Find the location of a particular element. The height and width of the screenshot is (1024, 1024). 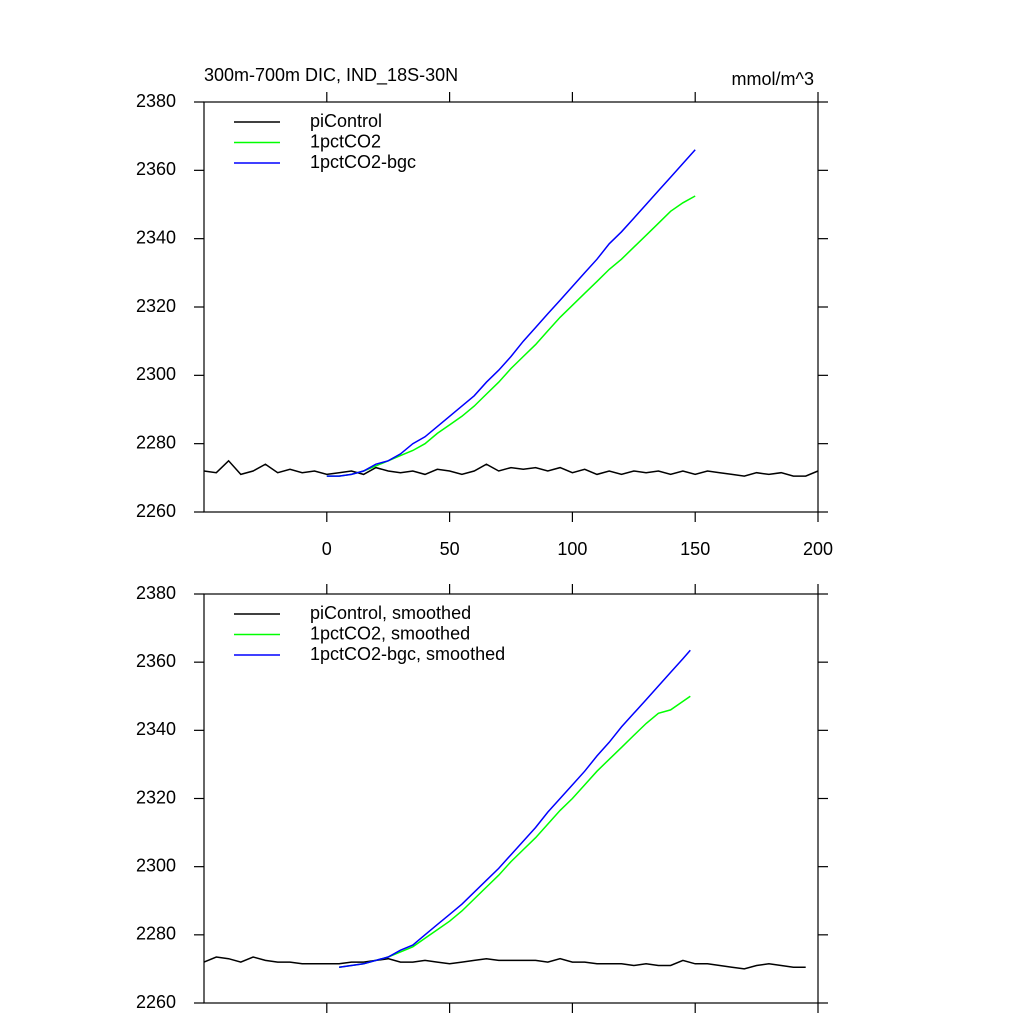

legend-label: 1pctCO2, smoothed is located at coordinates (390, 633).